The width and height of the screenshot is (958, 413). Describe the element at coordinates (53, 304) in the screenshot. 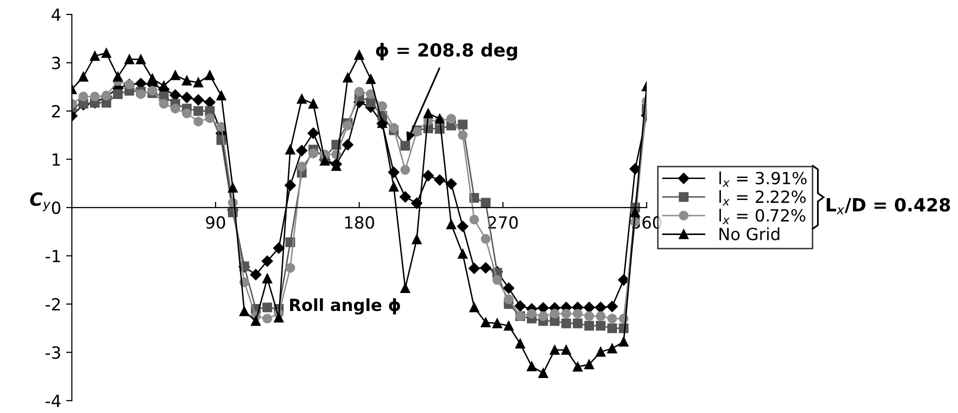

I see `y-tick-label: -2` at that location.